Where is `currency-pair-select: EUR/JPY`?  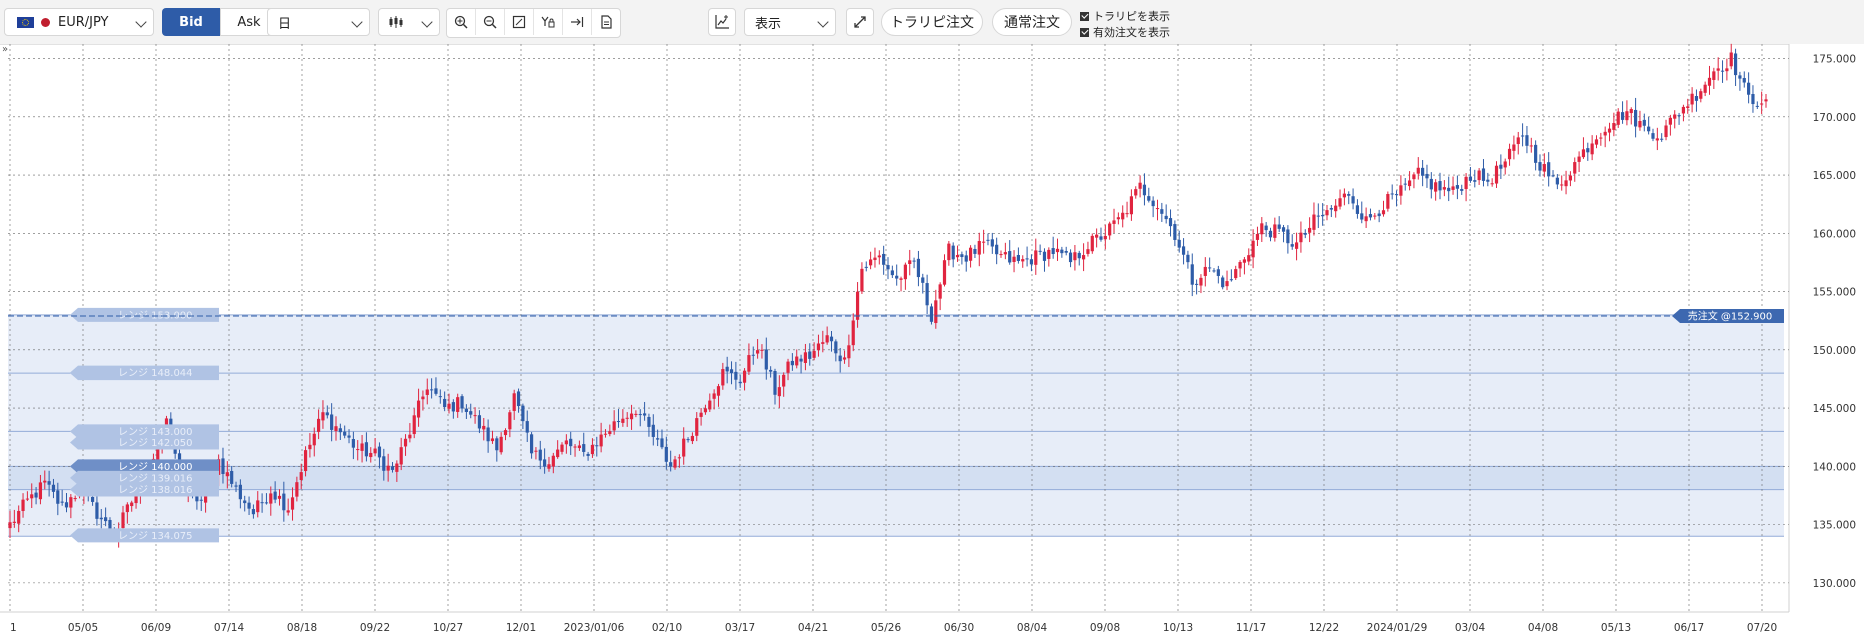
currency-pair-select: EUR/JPY is located at coordinates (79, 22).